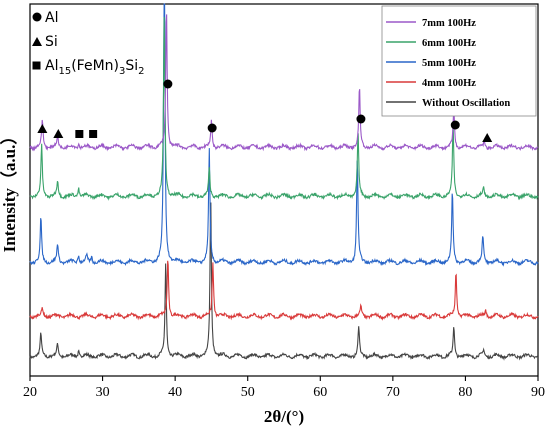 The height and width of the screenshot is (432, 550). Describe the element at coordinates (51, 42) in the screenshot. I see `phase-legend-si-label: Si` at that location.